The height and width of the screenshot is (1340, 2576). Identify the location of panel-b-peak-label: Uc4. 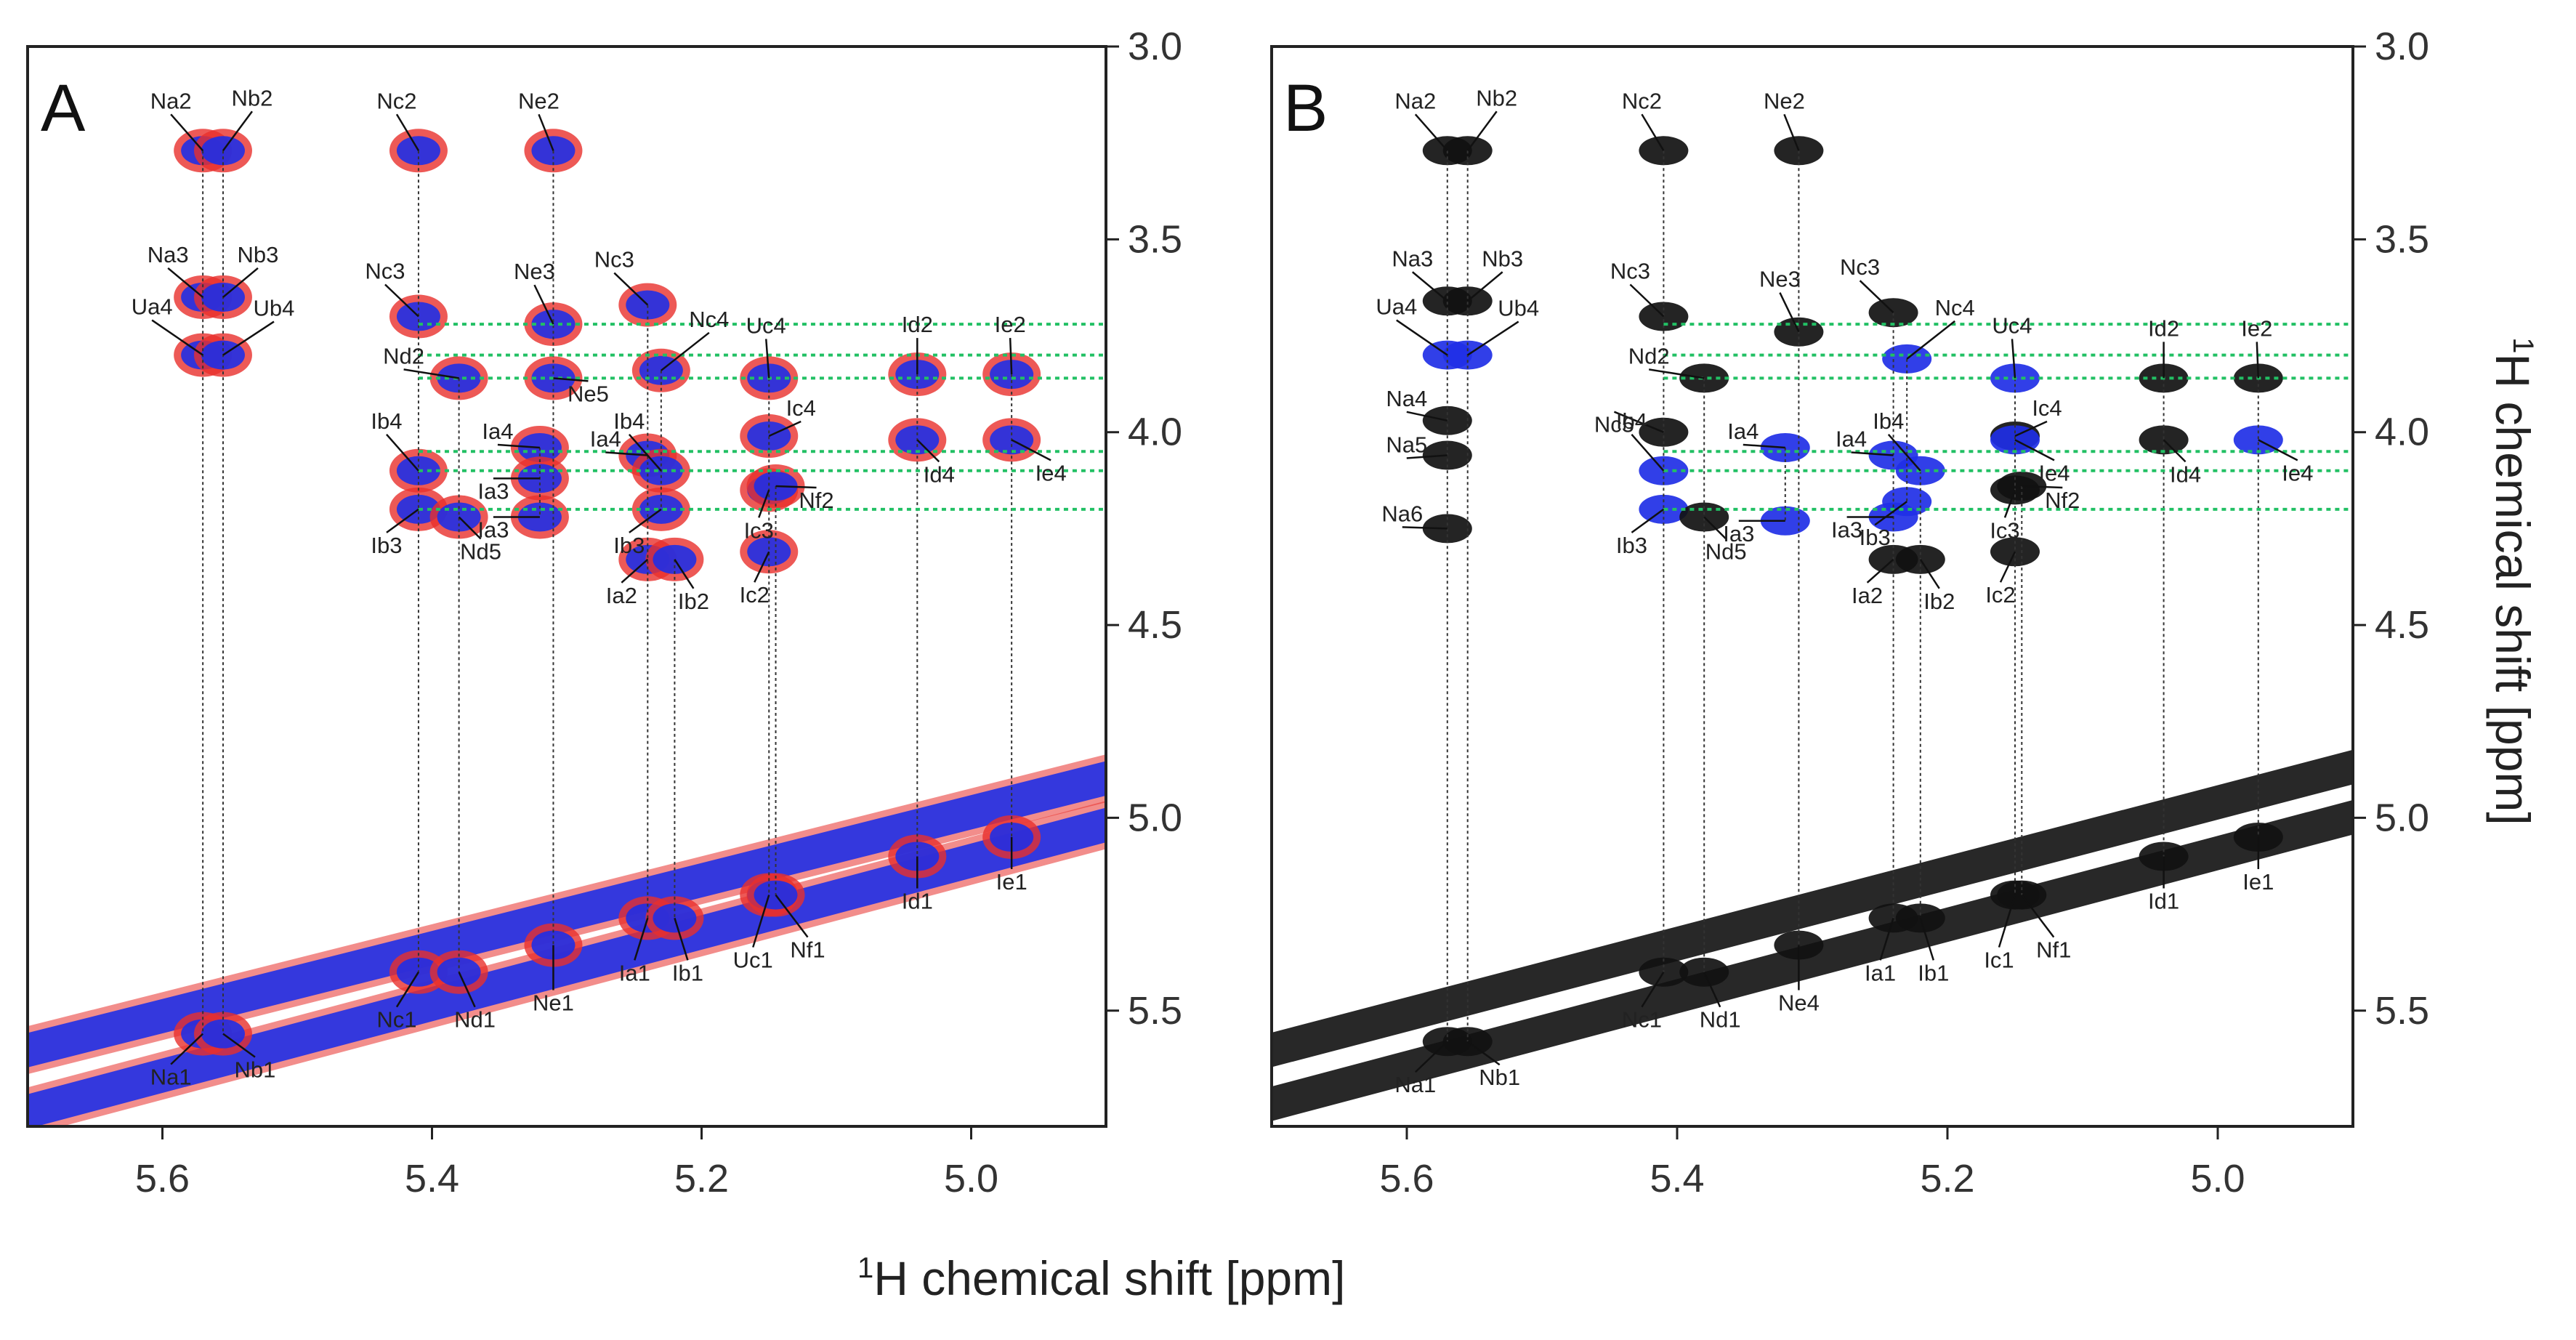
(2012, 325).